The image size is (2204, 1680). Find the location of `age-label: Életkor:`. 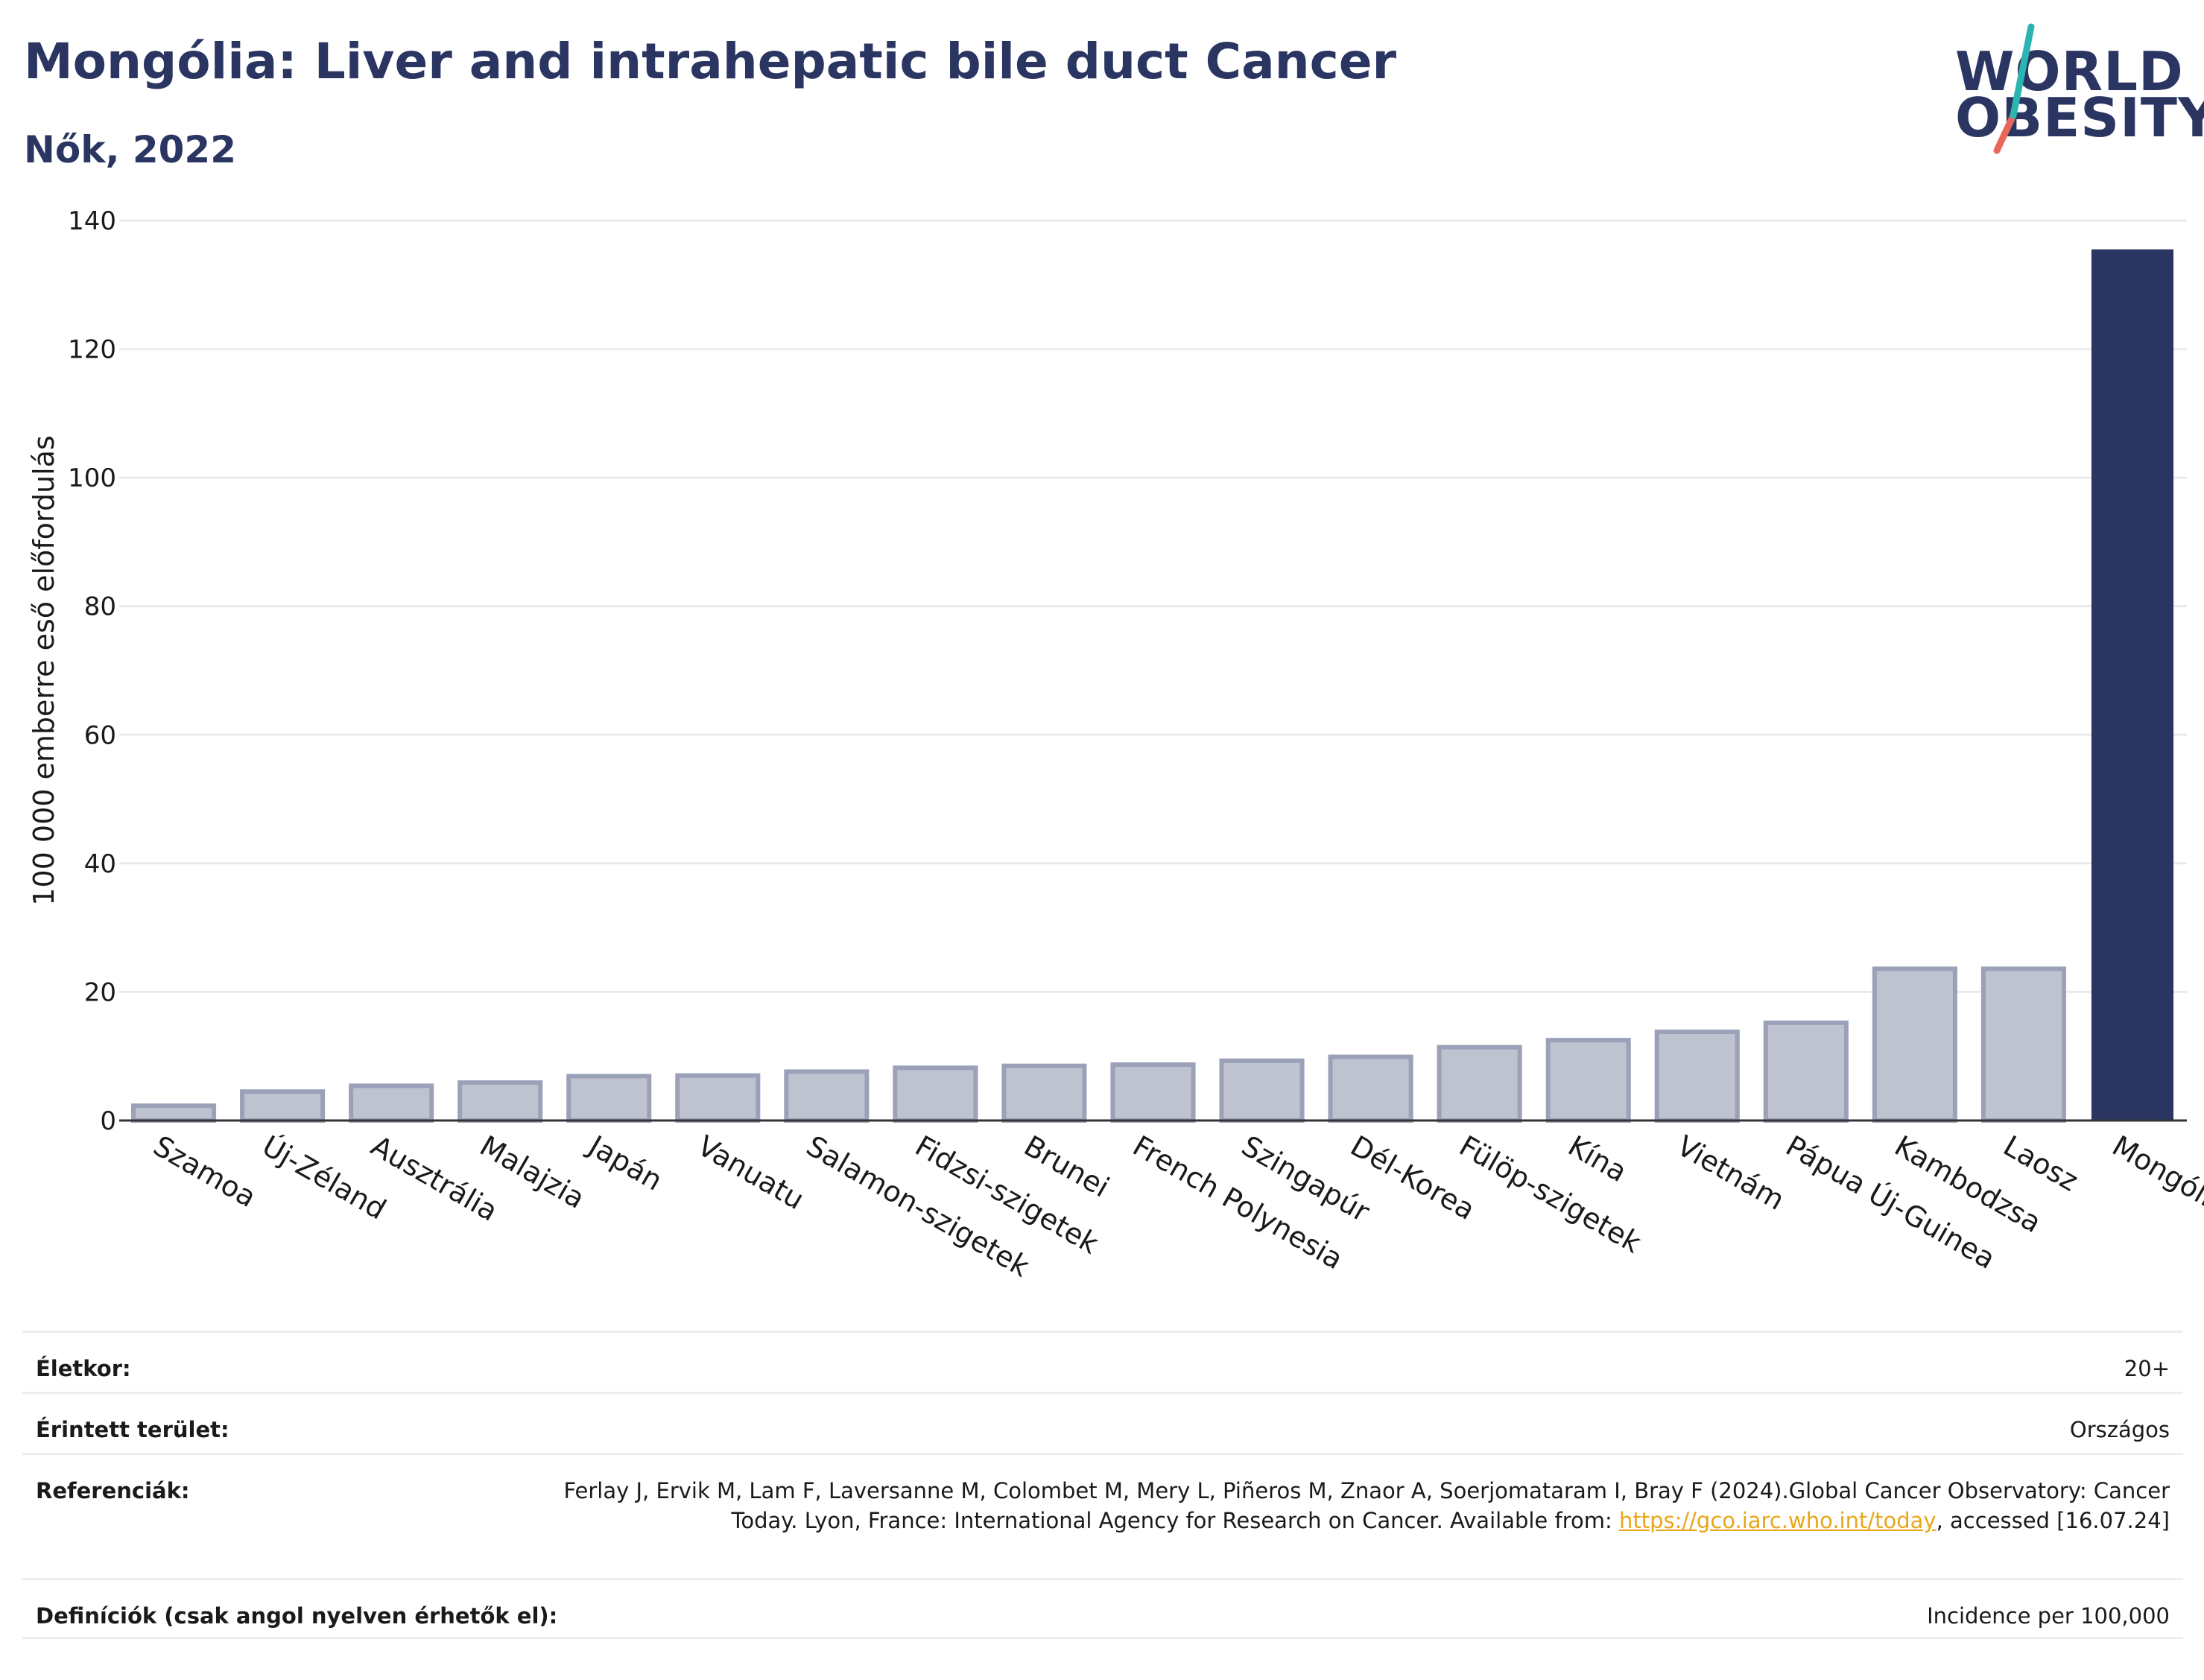

age-label: Életkor: is located at coordinates (83, 1368).